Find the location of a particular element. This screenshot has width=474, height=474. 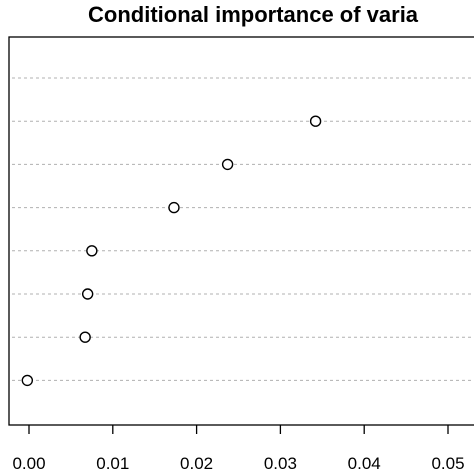

x-tick-label-1: 0.01 is located at coordinates (112, 463).